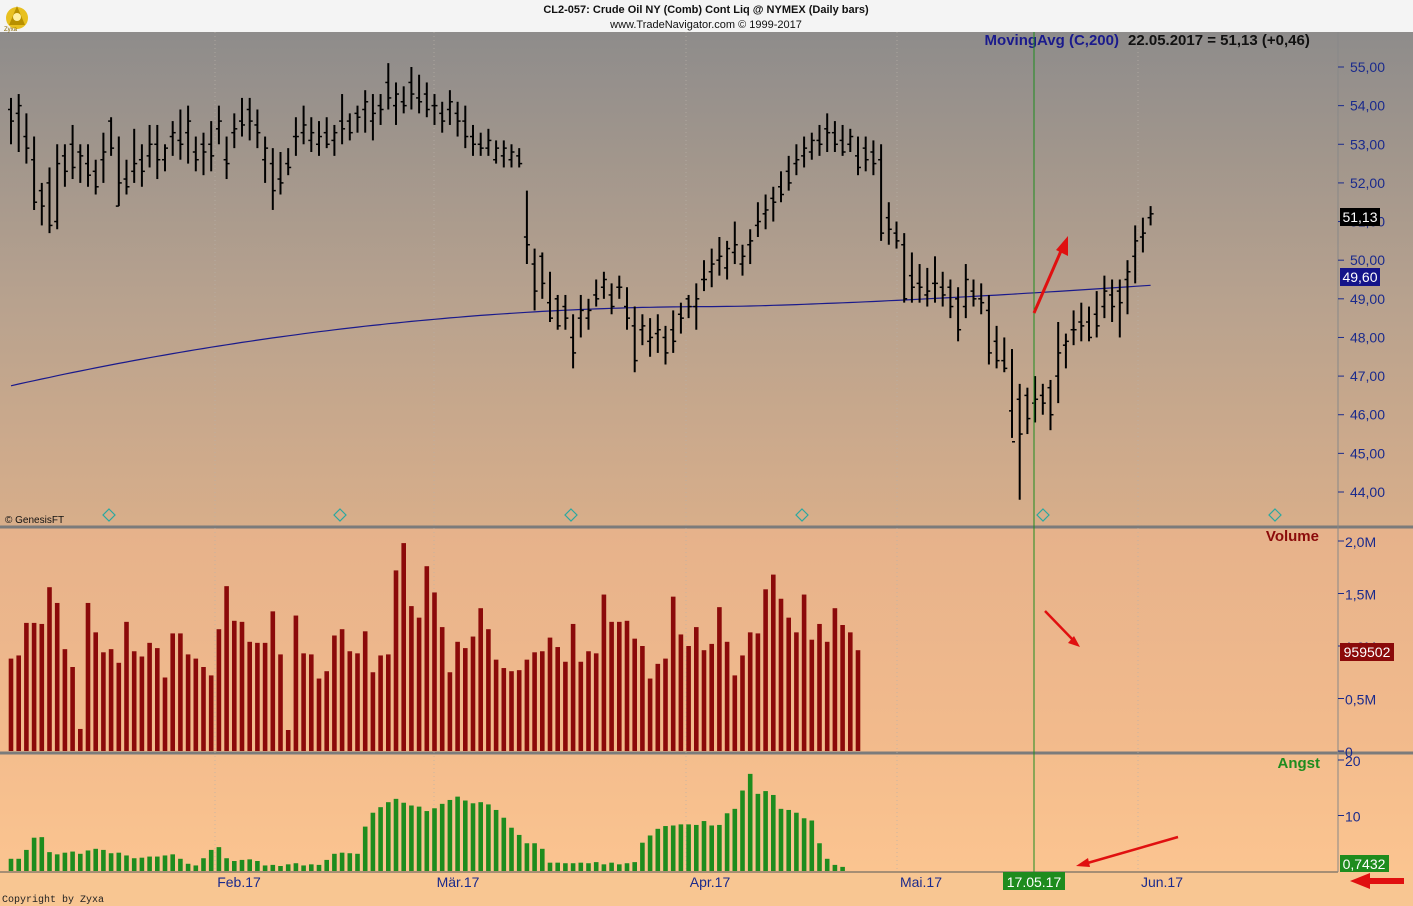 Image resolution: width=1413 pixels, height=906 pixels. What do you see at coordinates (700, 882) in the screenshot?
I see `x-axis-labels: Feb.17 Mär.17 Apr.17 Mai.17 Jun.17` at bounding box center [700, 882].